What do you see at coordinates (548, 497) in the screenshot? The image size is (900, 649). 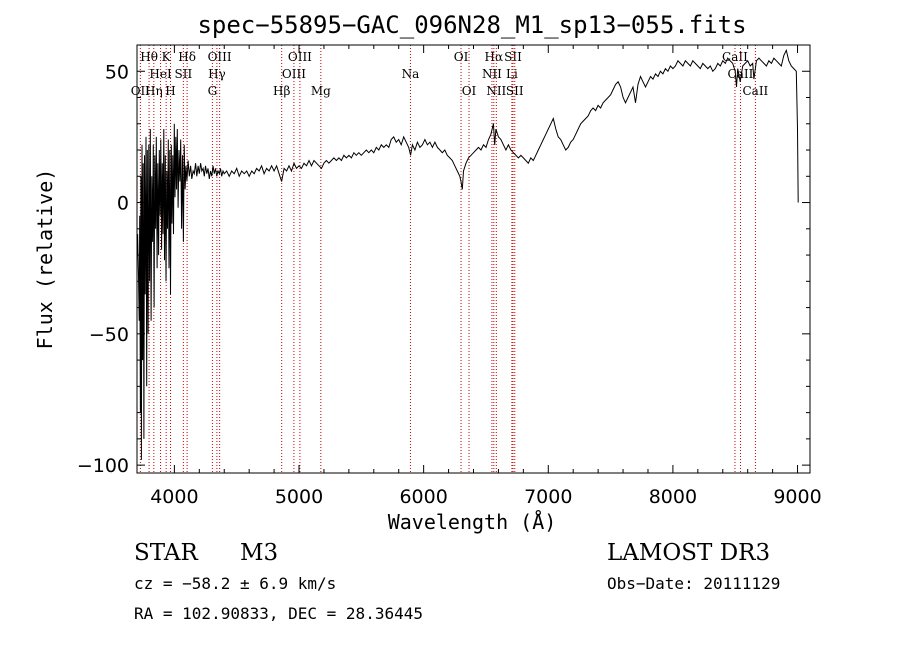 I see `x-tick-label: 7000` at bounding box center [548, 497].